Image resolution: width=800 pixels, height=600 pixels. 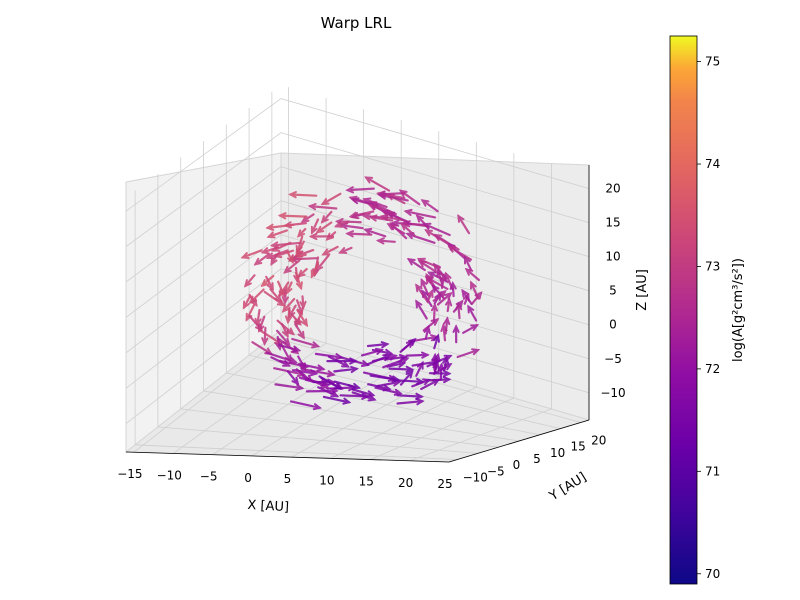 What do you see at coordinates (612, 257) in the screenshot?
I see `z-tick-label: 10` at bounding box center [612, 257].